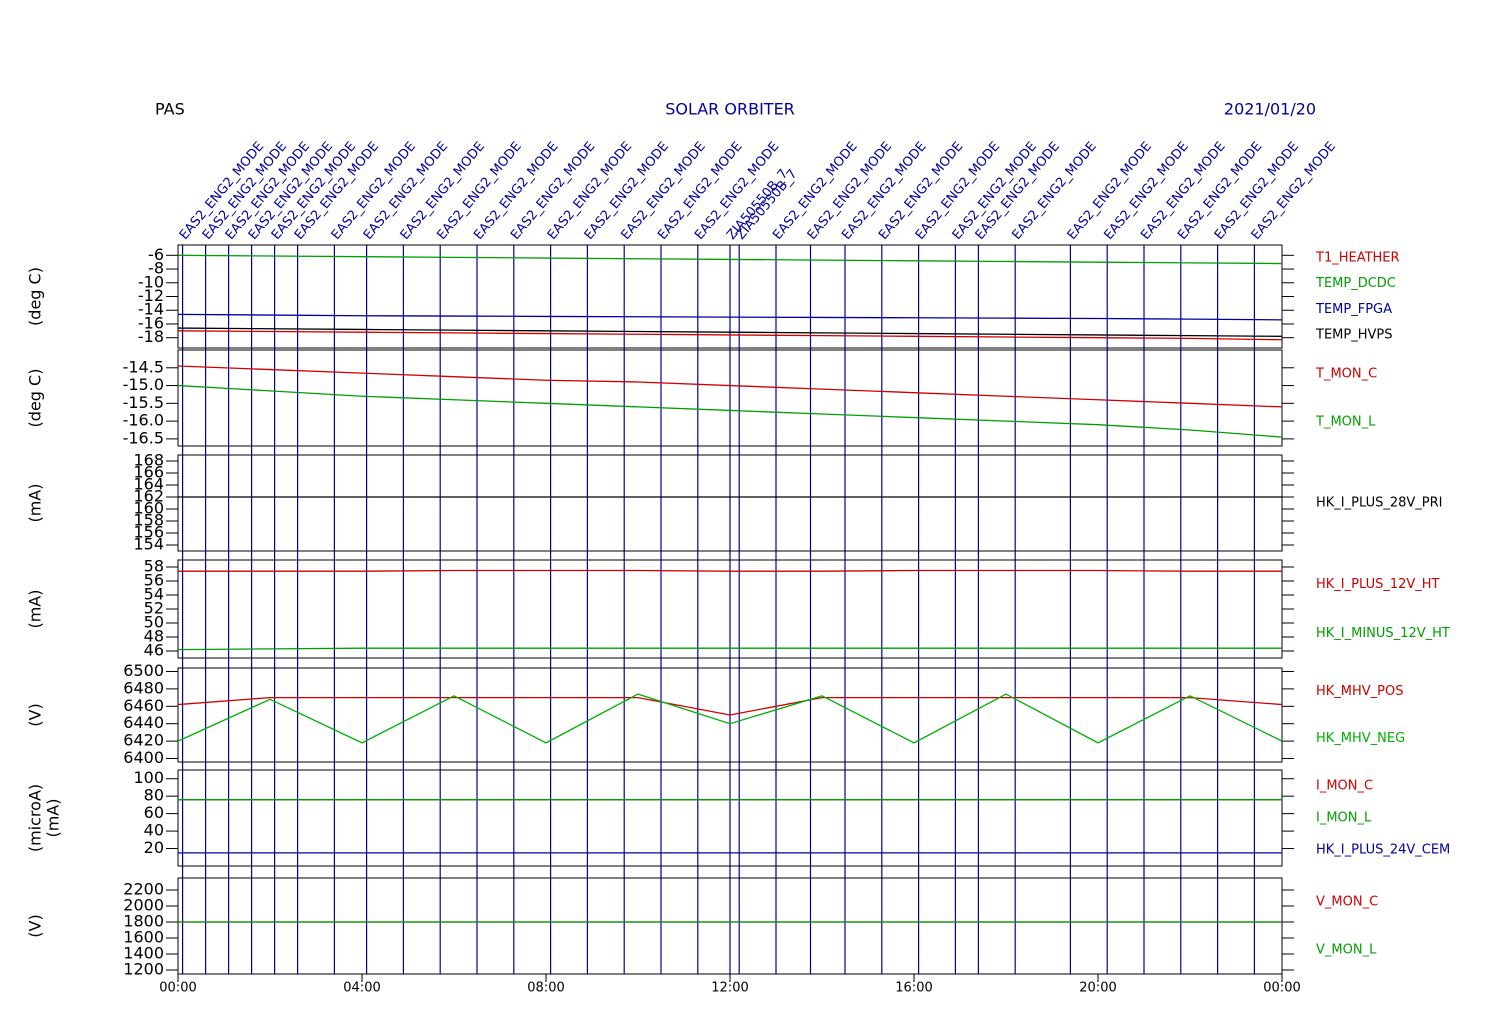 Image resolution: width=1512 pixels, height=1020 pixels. What do you see at coordinates (151, 295) in the screenshot?
I see `y-tick-label: -12` at bounding box center [151, 295].